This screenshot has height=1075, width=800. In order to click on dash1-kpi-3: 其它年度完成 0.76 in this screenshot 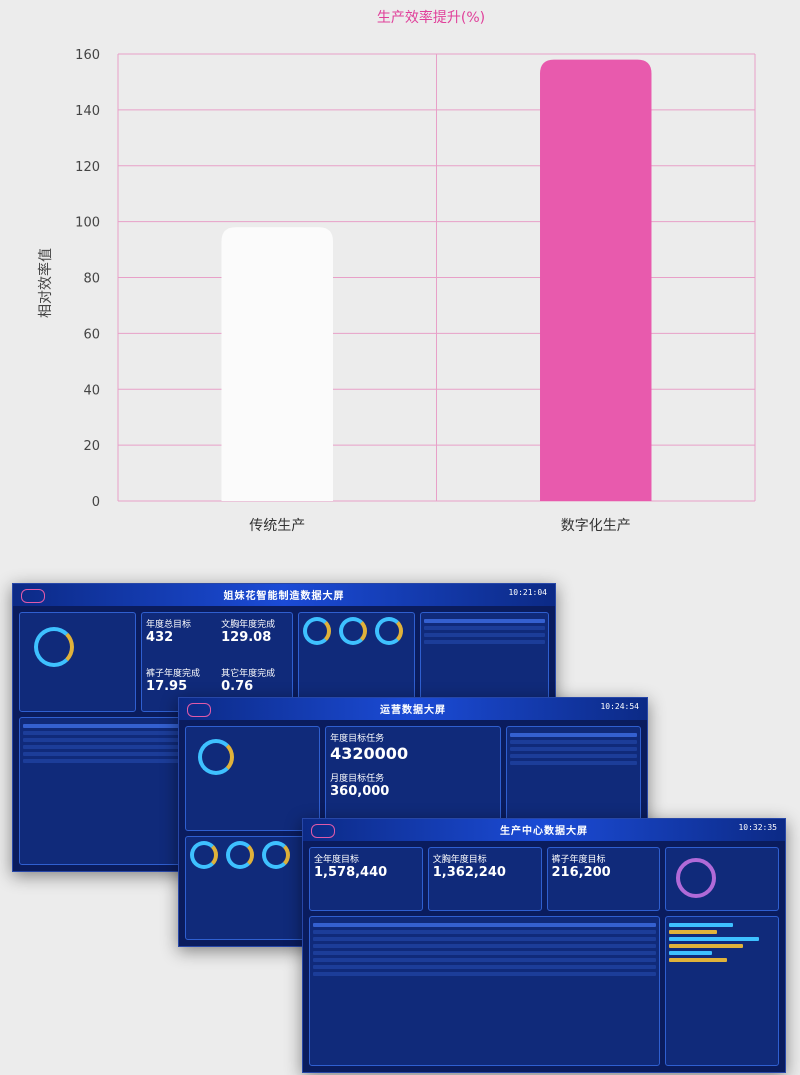, I will do `click(248, 681)`.